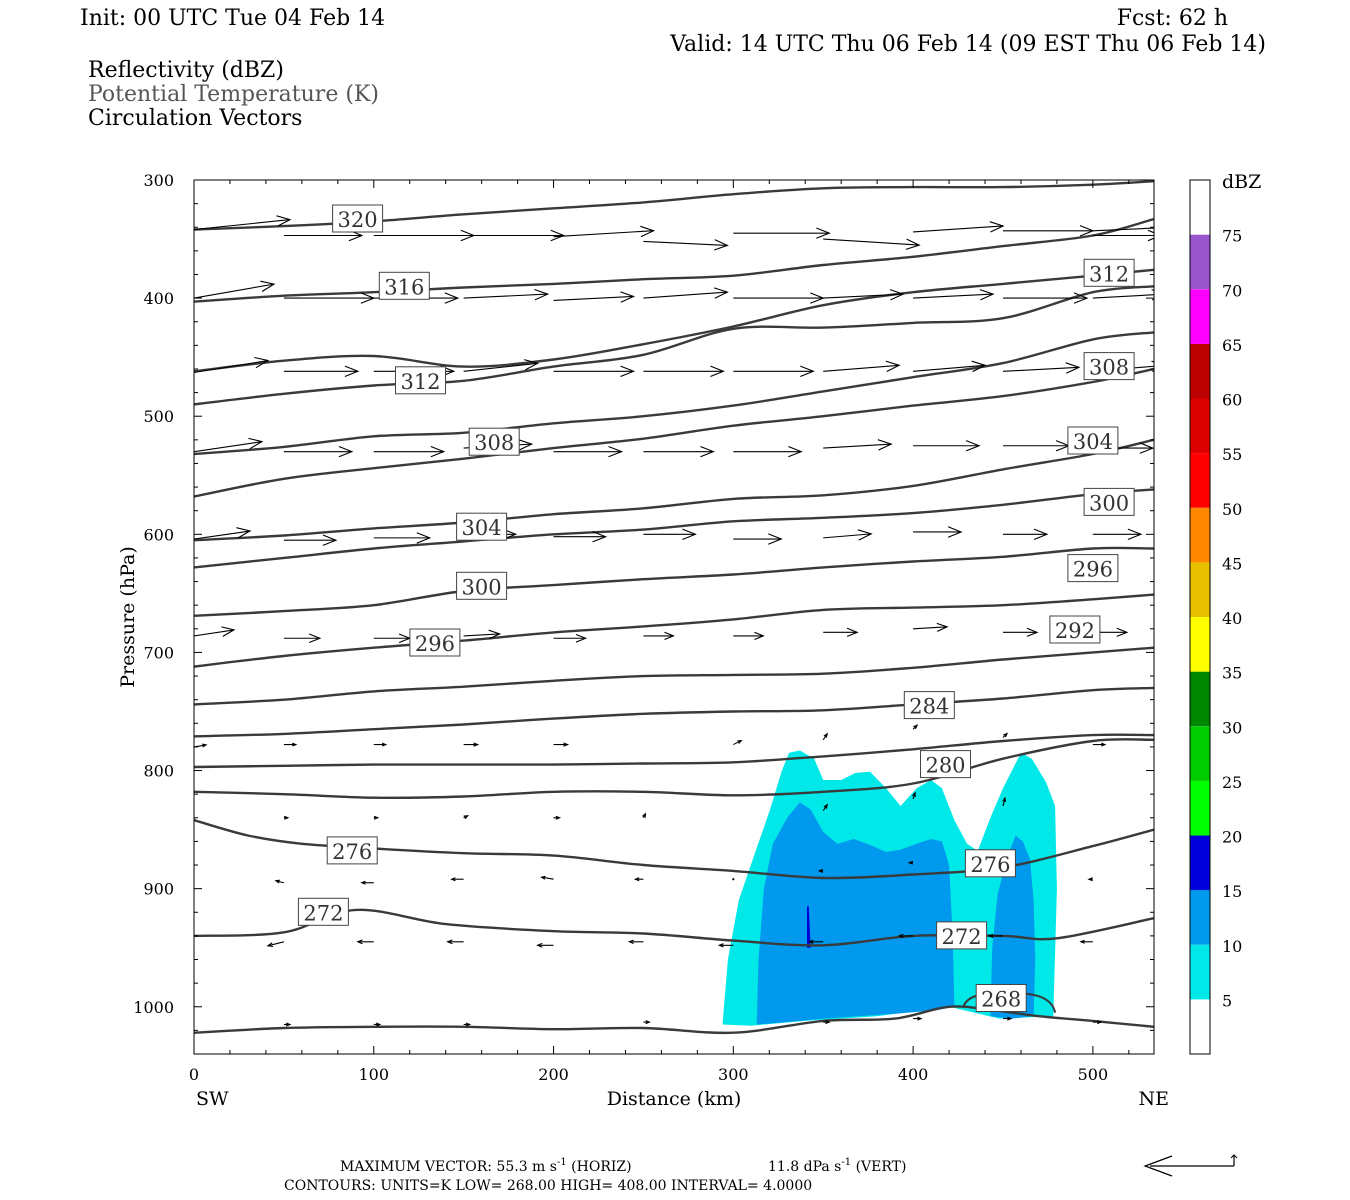 The image size is (1350, 1200). Describe the element at coordinates (404, 285) in the screenshot. I see `isentrope-label: 316` at that location.